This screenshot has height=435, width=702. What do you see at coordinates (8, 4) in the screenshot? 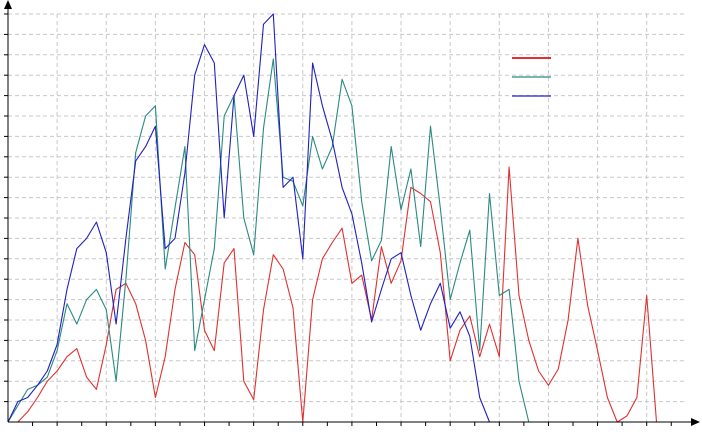
I see `y-axis-arrow-icon` at bounding box center [8, 4].